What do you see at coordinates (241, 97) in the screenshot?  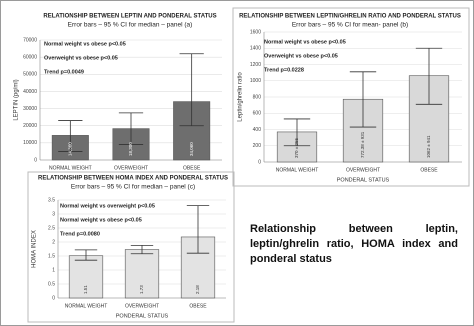 I see `y-axis-label: Leptin/ghrelin ratio` at bounding box center [241, 97].